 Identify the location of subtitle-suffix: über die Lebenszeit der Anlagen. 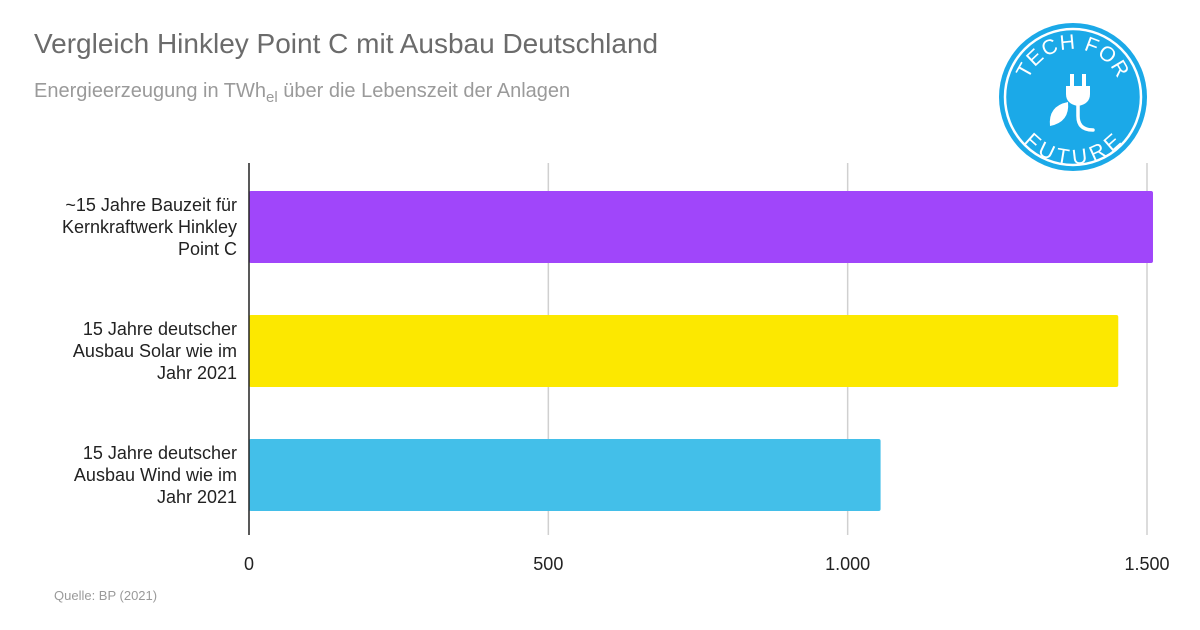
(424, 91).